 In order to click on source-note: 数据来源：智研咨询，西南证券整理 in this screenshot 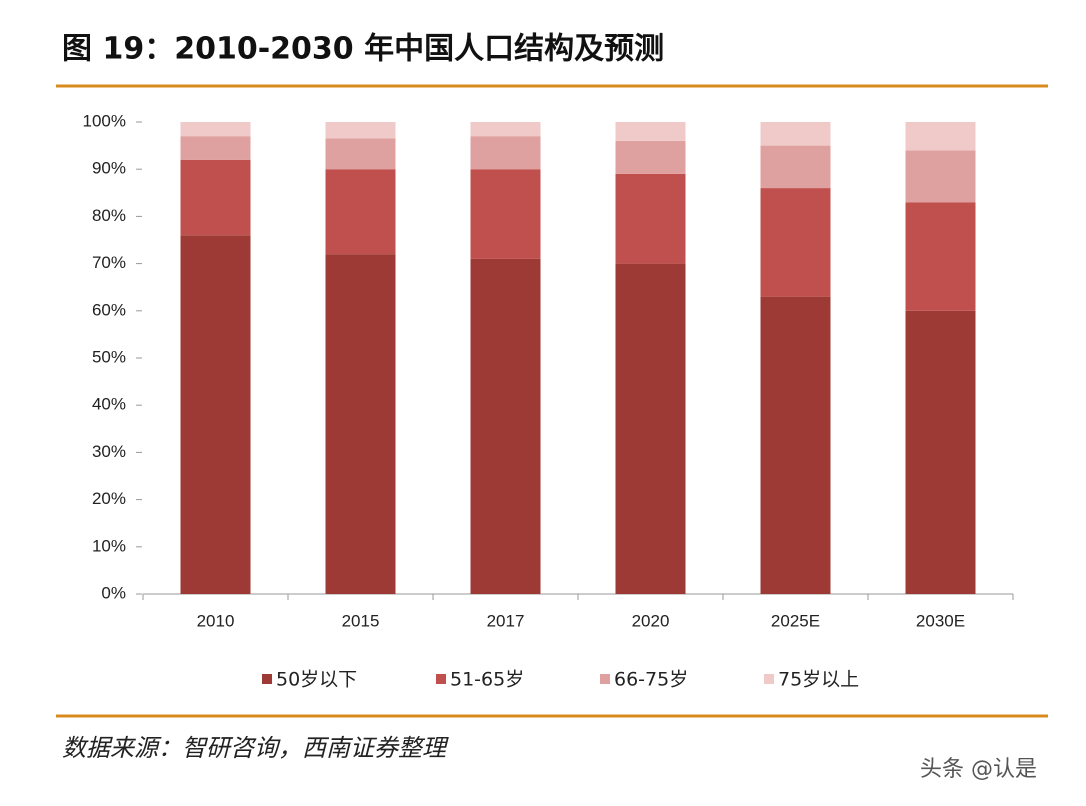, I will do `click(255, 748)`.